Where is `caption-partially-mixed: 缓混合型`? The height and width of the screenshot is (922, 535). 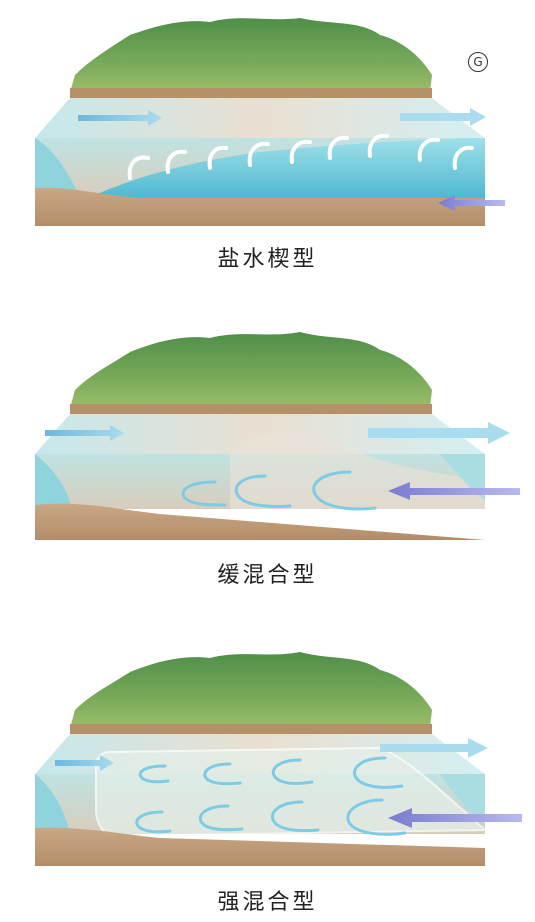
caption-partially-mixed: 缓混合型 is located at coordinates (267, 575).